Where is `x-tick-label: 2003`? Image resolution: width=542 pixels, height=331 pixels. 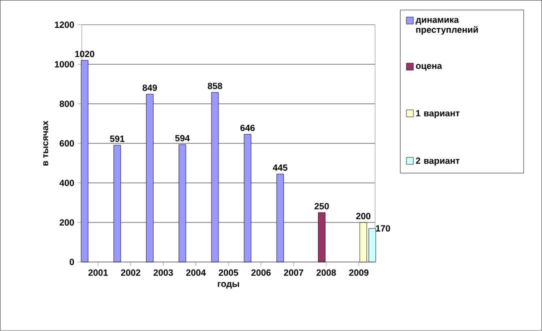
x-tick-label: 2003 is located at coordinates (163, 273).